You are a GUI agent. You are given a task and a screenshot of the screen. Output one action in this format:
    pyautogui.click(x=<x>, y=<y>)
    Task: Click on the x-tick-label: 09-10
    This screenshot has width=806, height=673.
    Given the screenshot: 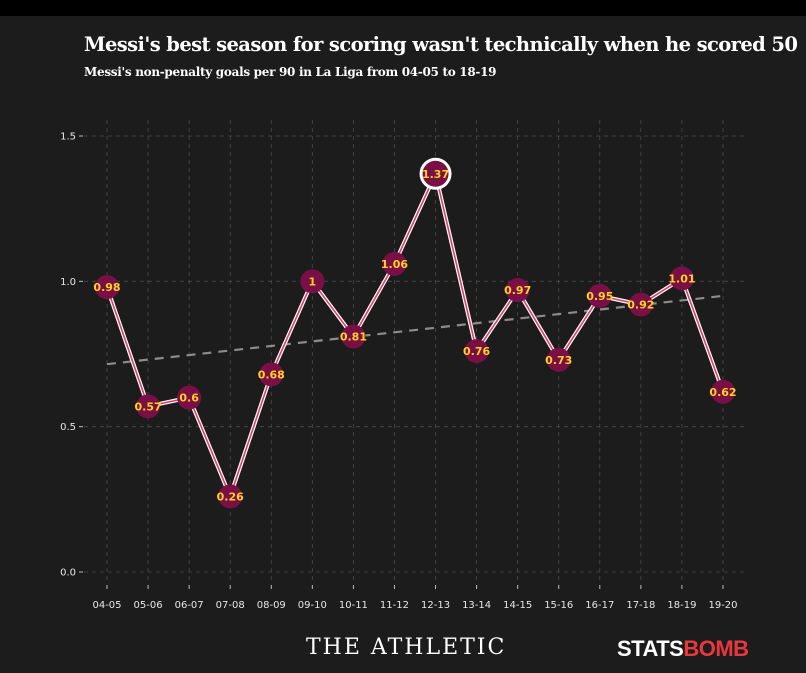 What is the action you would take?
    pyautogui.click(x=312, y=605)
    